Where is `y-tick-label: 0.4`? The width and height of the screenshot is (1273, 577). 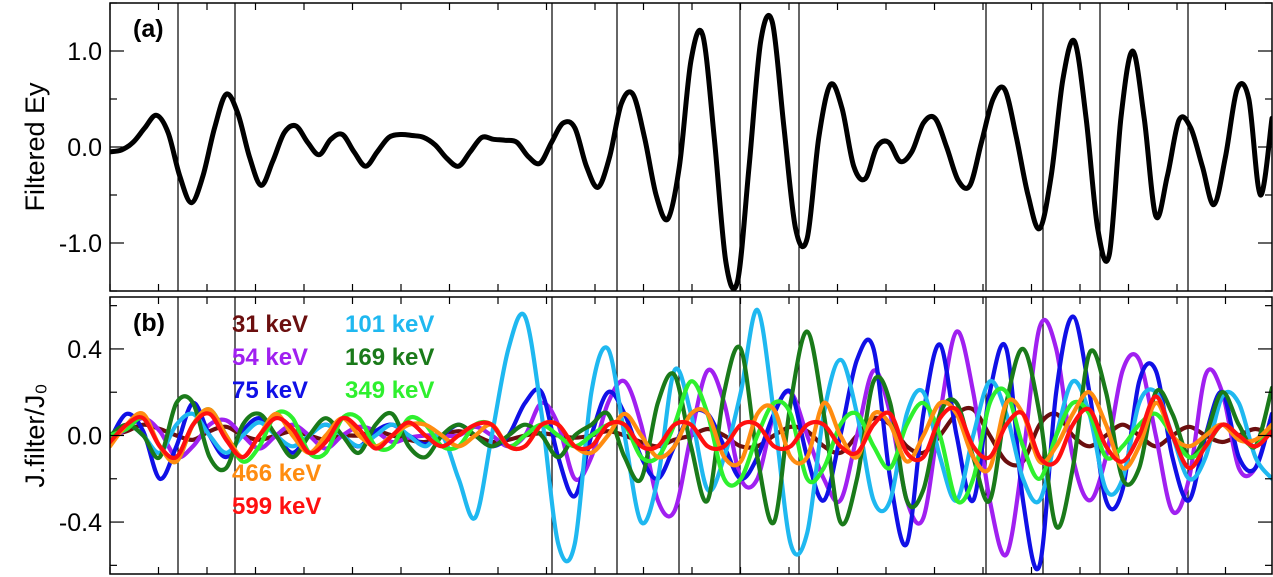 y-tick-label: 0.4 is located at coordinates (84, 350).